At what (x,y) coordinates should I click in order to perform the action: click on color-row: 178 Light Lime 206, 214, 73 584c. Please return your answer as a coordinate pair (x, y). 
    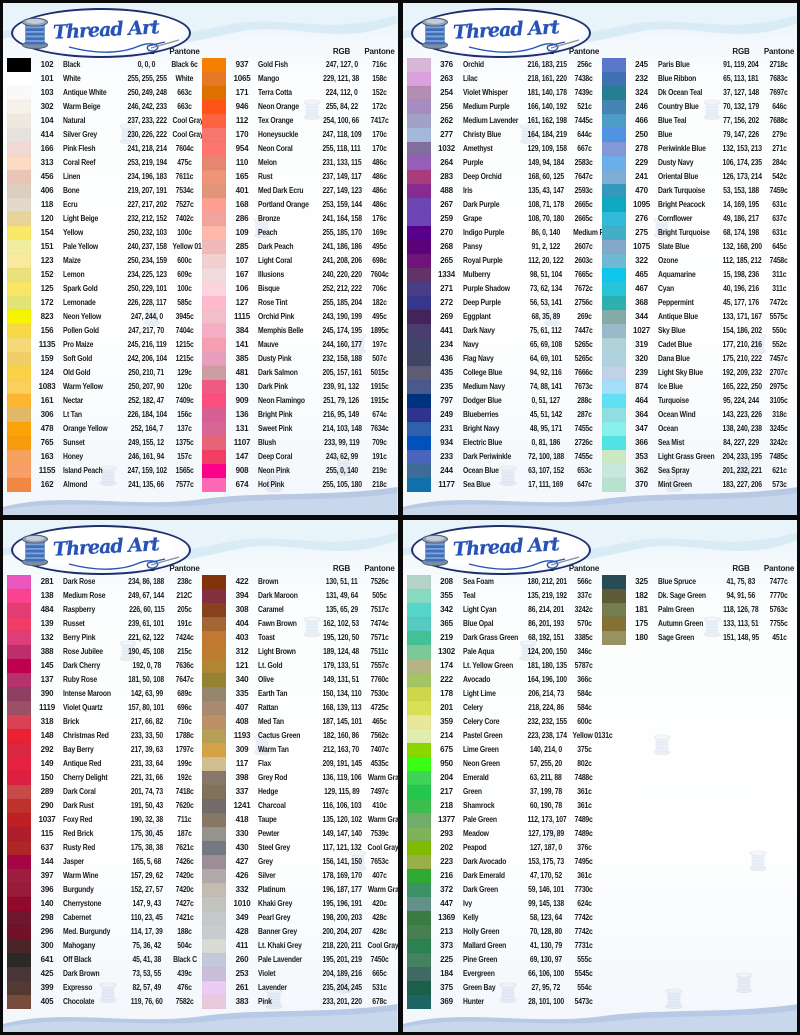
    Looking at the image, I should click on (503, 694).